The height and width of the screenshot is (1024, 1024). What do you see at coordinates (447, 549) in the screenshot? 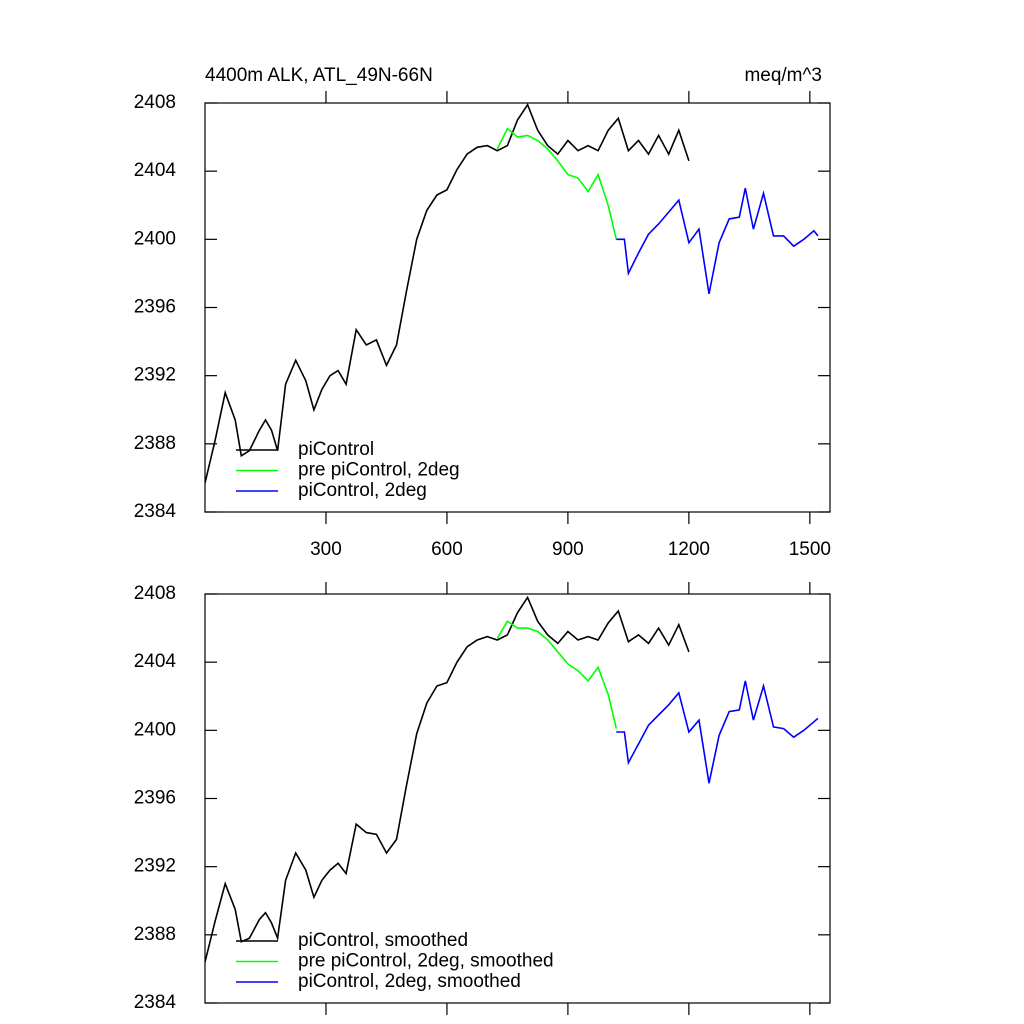
I see `x-tick-label: 600` at bounding box center [447, 549].